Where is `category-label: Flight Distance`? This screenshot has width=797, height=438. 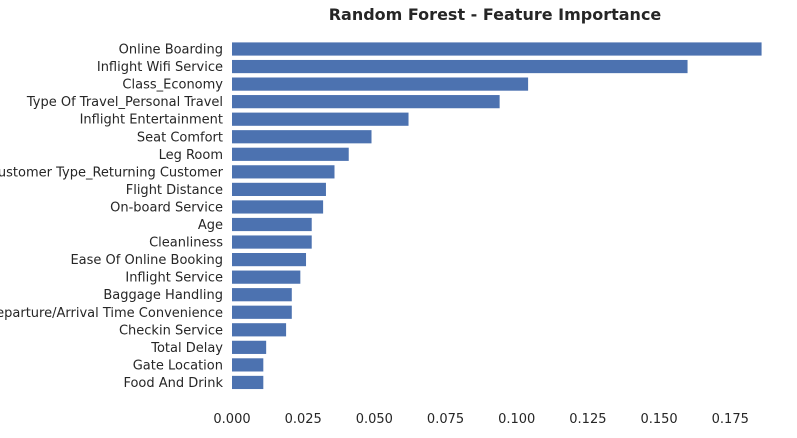
category-label: Flight Distance is located at coordinates (174, 190).